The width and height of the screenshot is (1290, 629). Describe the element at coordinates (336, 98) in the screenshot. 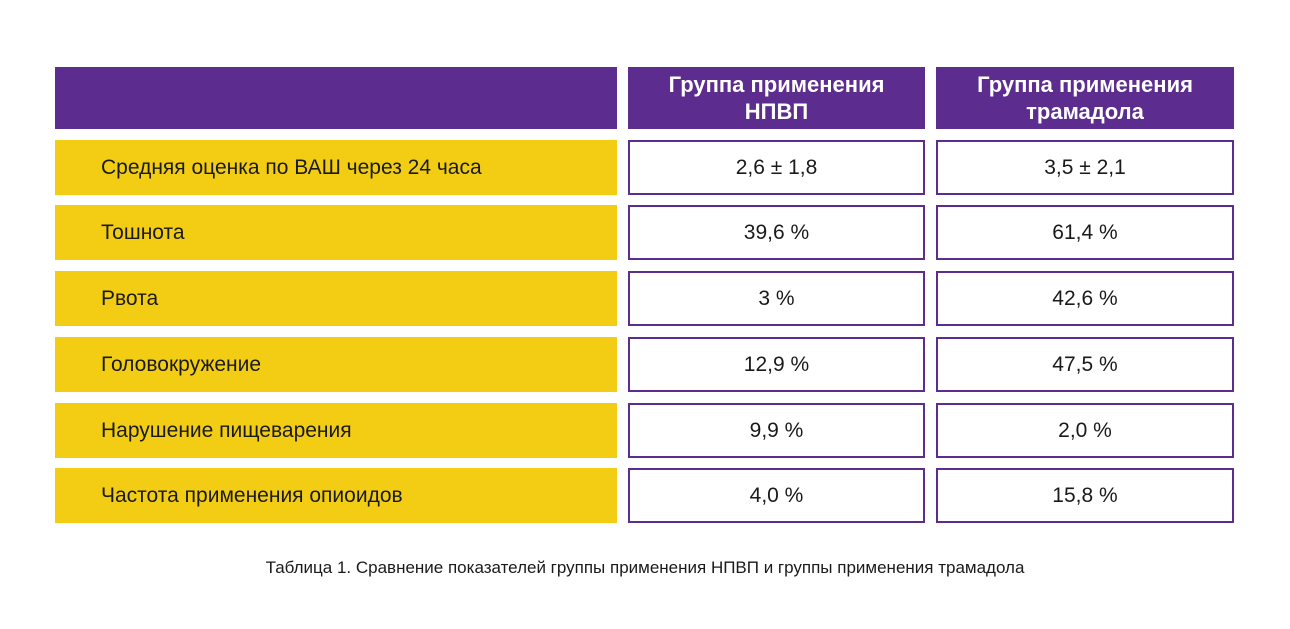

I see `header-blank` at that location.